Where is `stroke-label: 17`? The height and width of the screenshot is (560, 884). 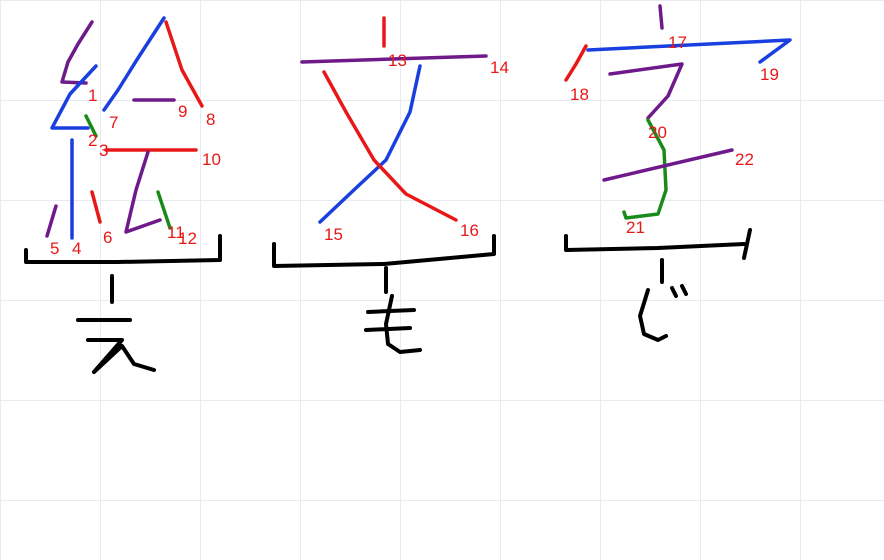
stroke-label: 17 is located at coordinates (677, 42).